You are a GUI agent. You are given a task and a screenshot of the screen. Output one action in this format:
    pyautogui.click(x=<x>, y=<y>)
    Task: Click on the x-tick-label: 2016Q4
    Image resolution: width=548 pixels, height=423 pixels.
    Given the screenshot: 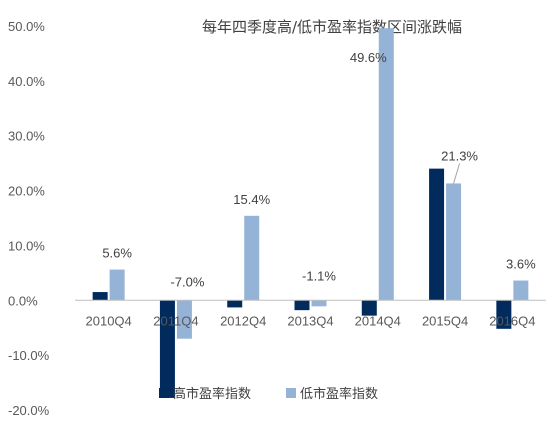 What is the action you would take?
    pyautogui.click(x=512, y=320)
    